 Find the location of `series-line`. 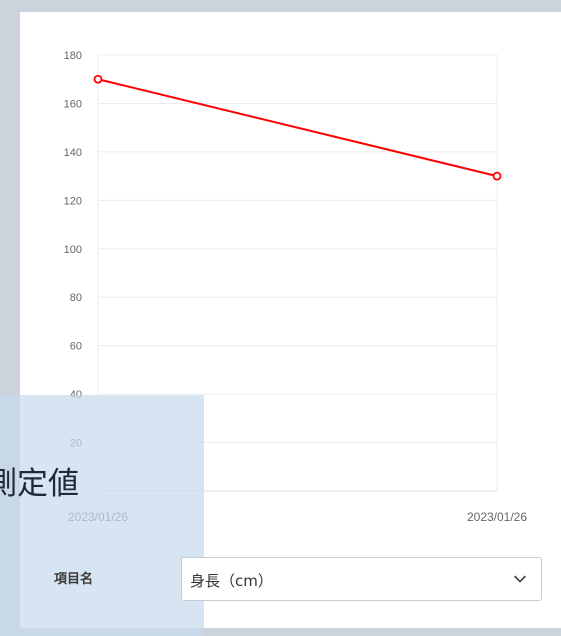

series-line is located at coordinates (297, 128).